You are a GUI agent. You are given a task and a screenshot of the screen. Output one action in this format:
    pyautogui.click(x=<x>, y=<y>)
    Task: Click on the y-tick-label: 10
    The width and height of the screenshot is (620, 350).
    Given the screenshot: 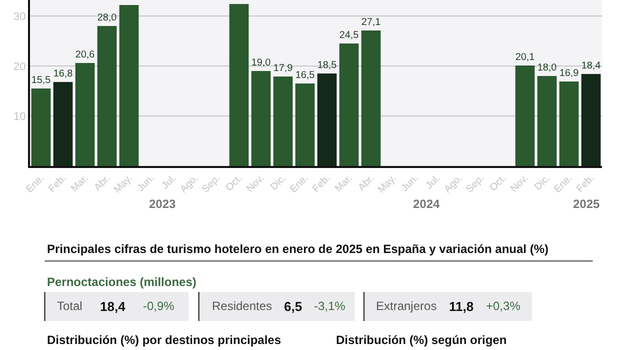 What is the action you would take?
    pyautogui.click(x=20, y=116)
    